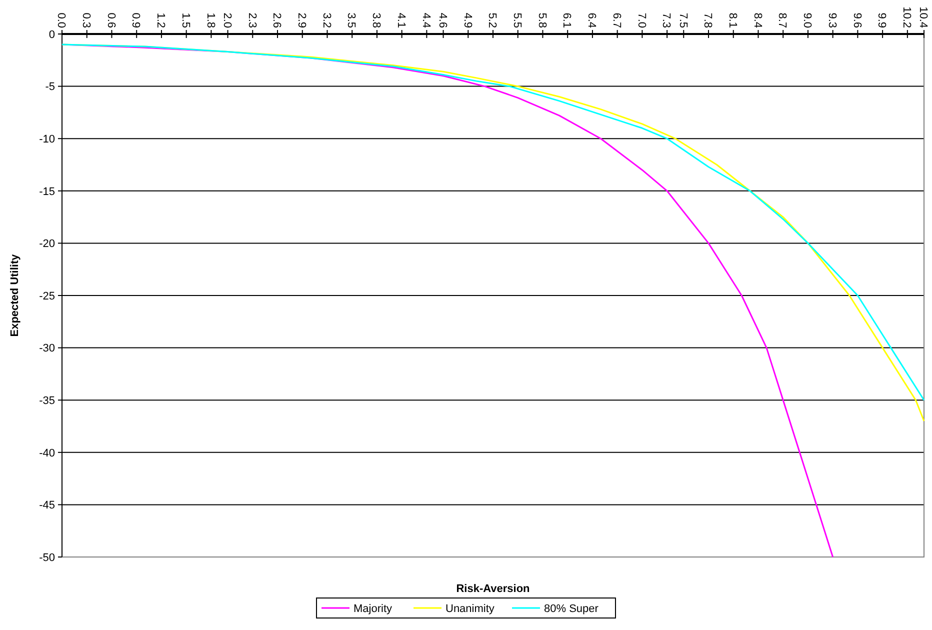 This screenshot has height=630, width=932. Describe the element at coordinates (136, 20) in the screenshot. I see `x-tick-label: 0.9` at that location.